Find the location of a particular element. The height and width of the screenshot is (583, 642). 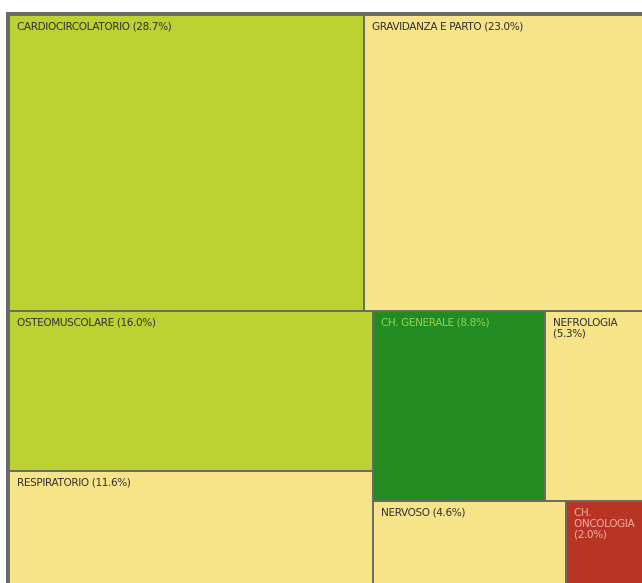

tile-value: (28.7%) is located at coordinates (152, 27).